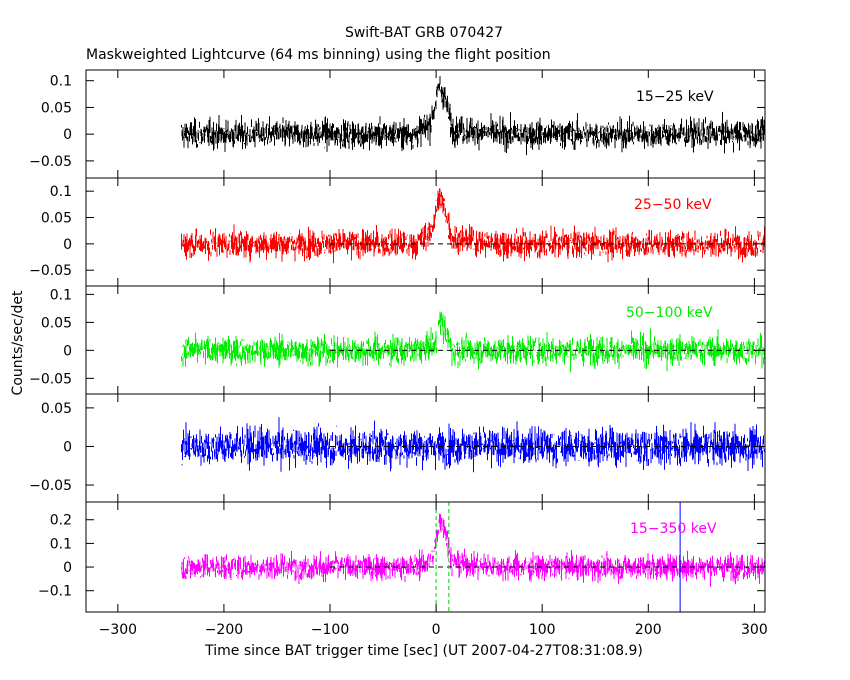  What do you see at coordinates (673, 205) in the screenshot?
I see `band-label: 25−50 keV` at bounding box center [673, 205].